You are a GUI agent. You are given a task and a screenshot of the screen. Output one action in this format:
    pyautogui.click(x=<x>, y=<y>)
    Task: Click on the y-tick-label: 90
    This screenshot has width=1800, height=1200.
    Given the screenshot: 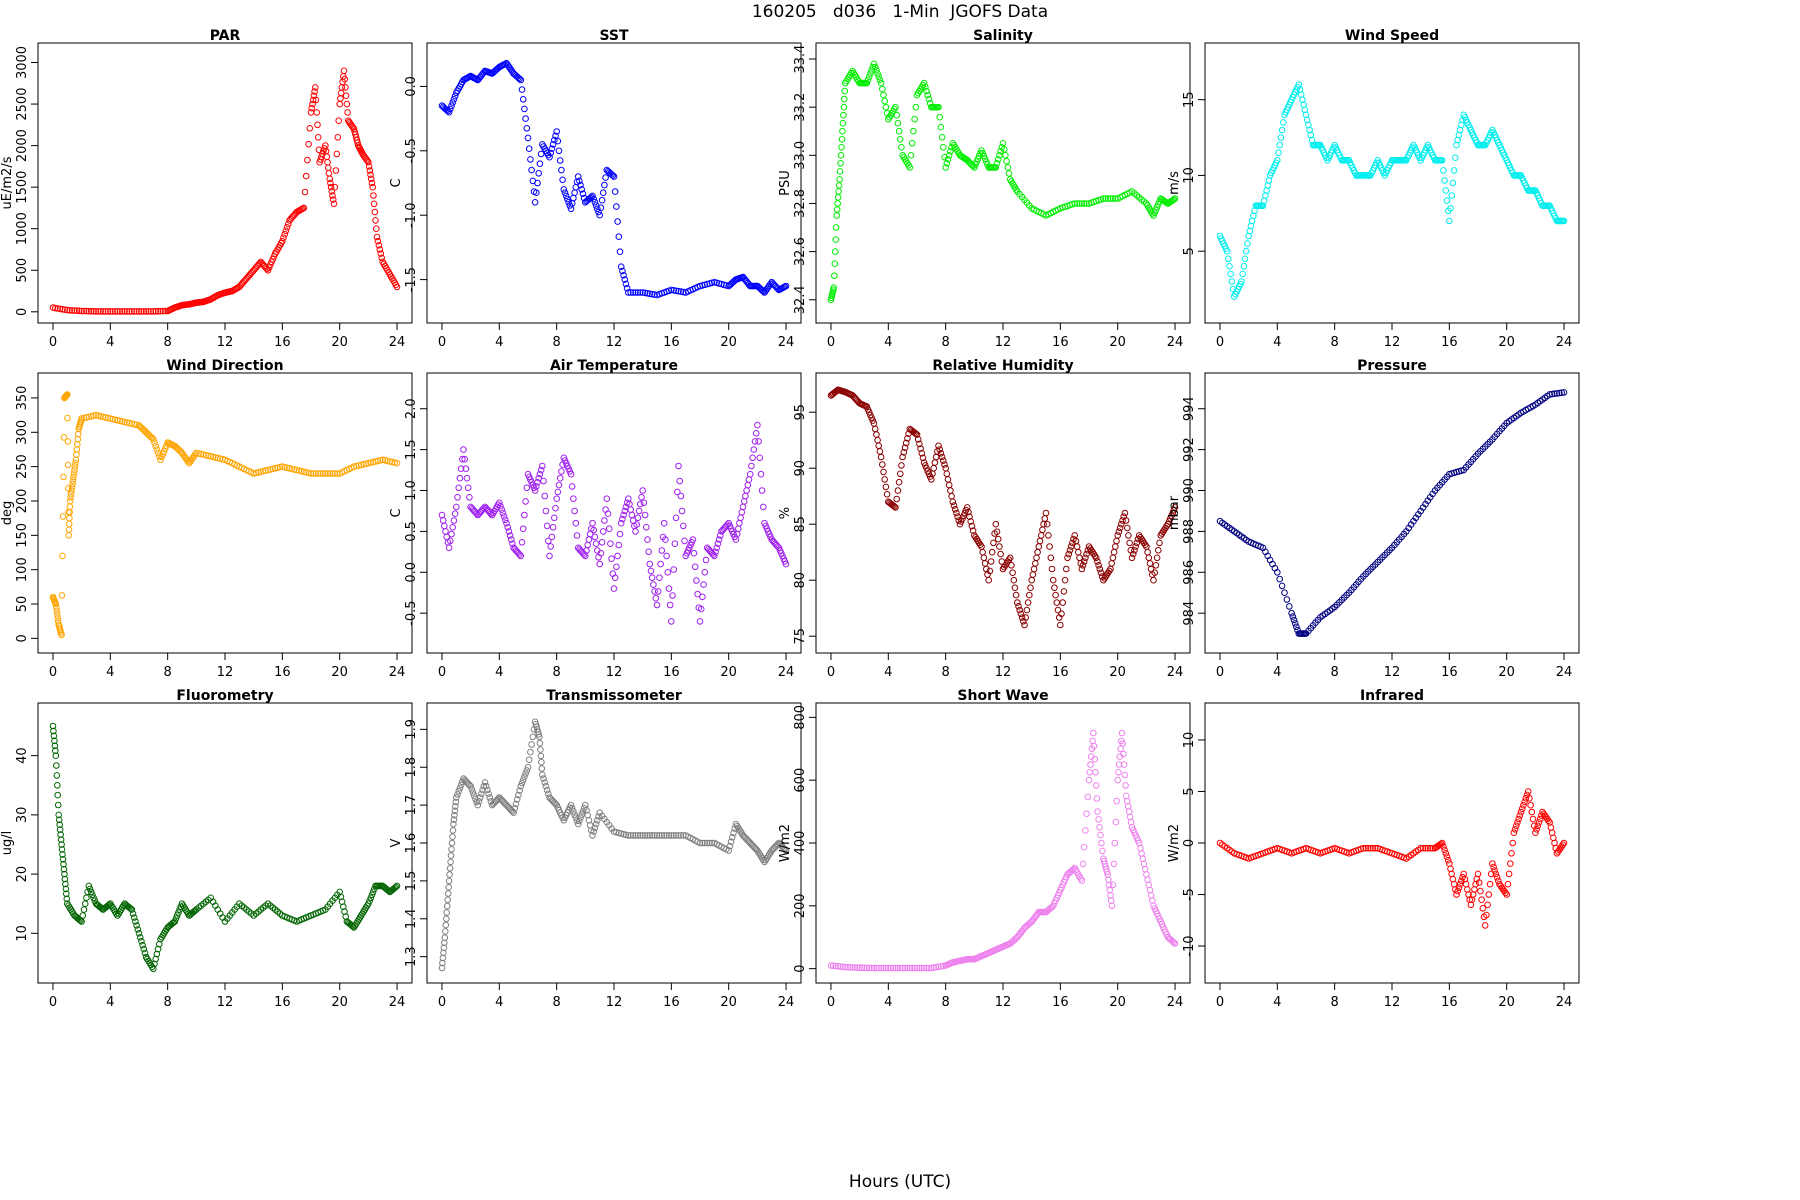 What is the action you would take?
    pyautogui.click(x=800, y=468)
    